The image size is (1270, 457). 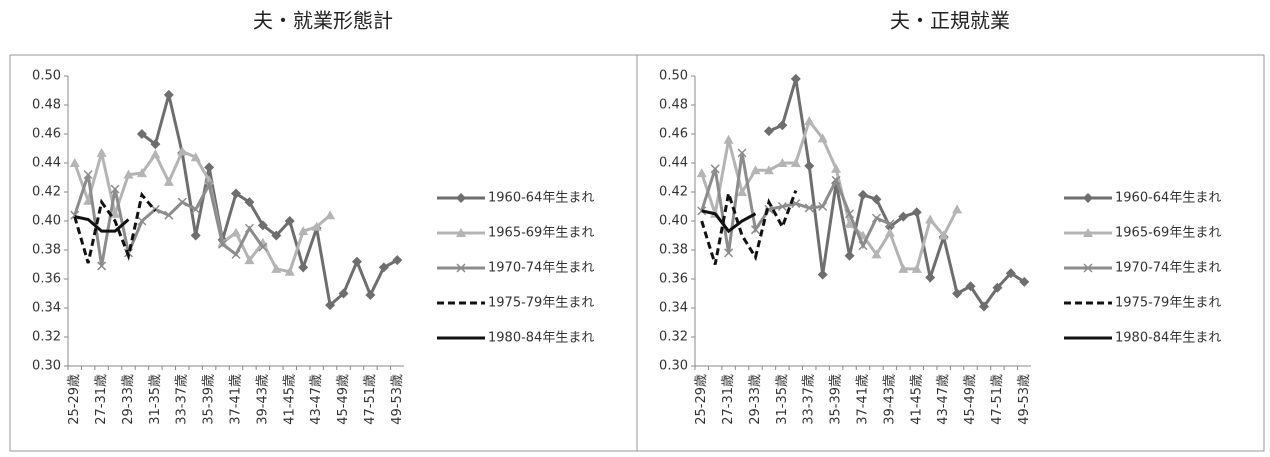 What do you see at coordinates (916, 399) in the screenshot?
I see `x-tick-label: 41-45歳` at bounding box center [916, 399].